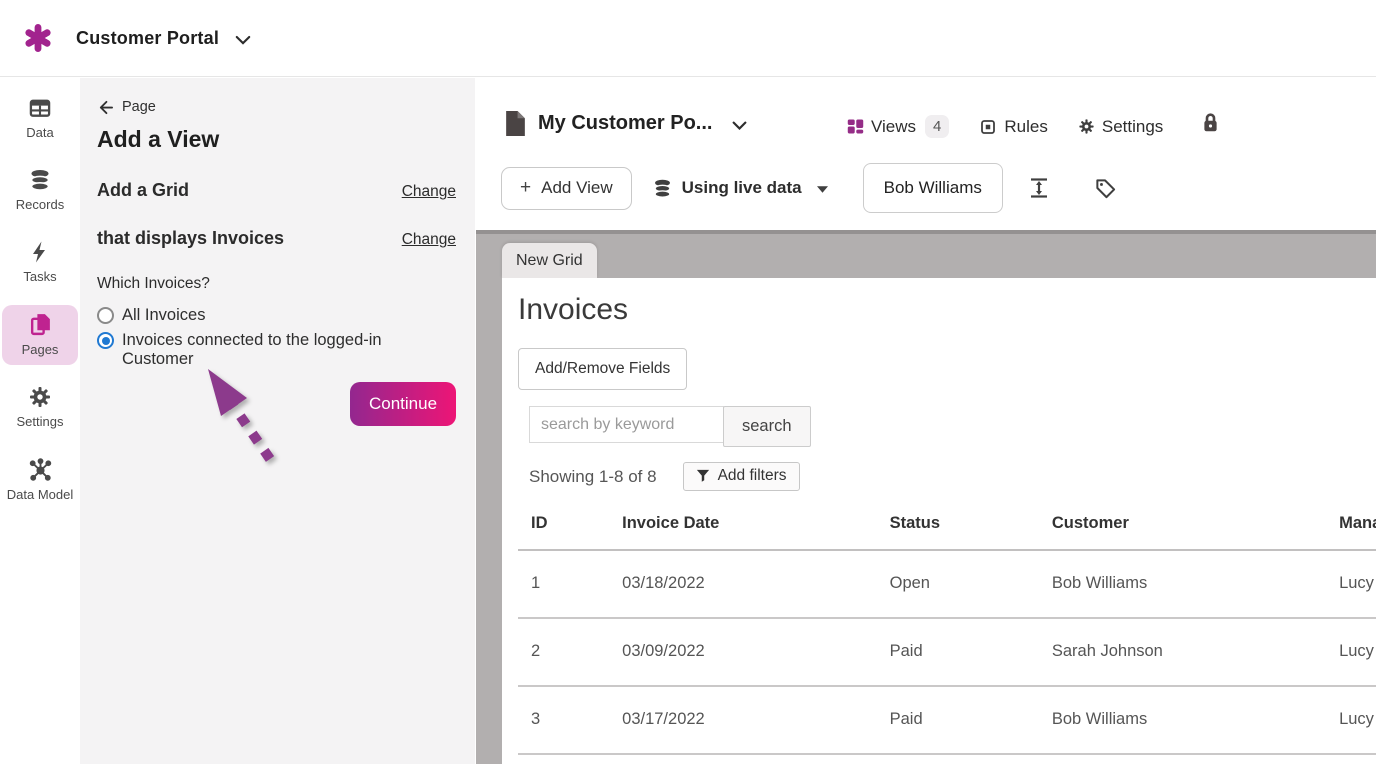  What do you see at coordinates (925, 154) in the screenshot?
I see `page-header: My Customer Po... Views 4` at bounding box center [925, 154].